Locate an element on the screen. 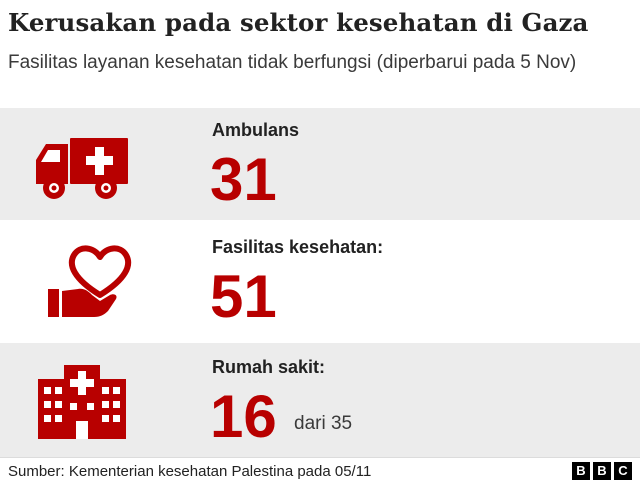 The image size is (640, 486). logo-letter: C is located at coordinates (623, 471).